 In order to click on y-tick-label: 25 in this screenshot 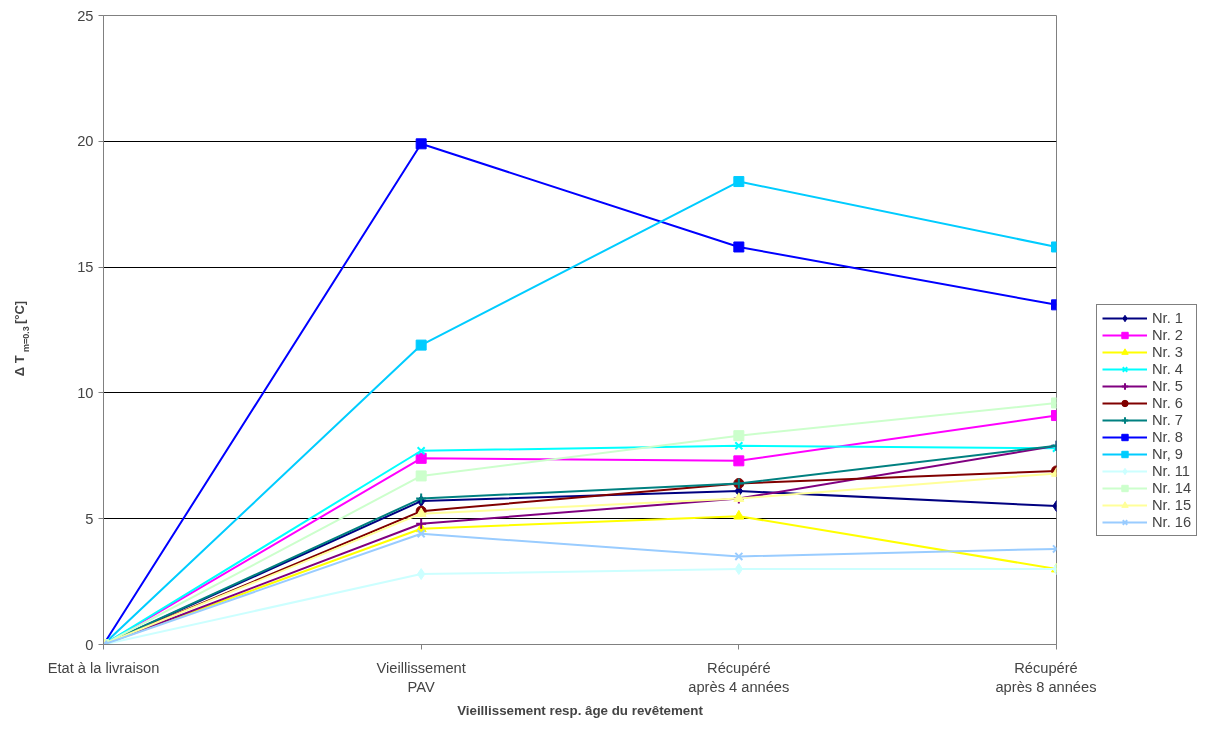, I will do `click(85, 15)`.